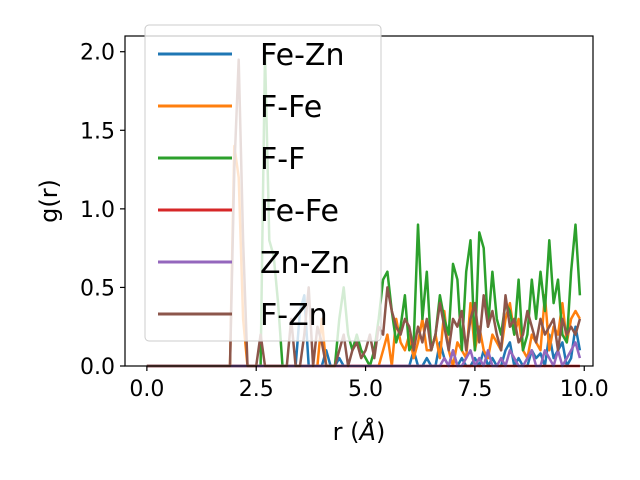 This screenshot has height=480, width=640. I want to click on legend-item-fe-fe: Fe-Fe, so click(248, 211).